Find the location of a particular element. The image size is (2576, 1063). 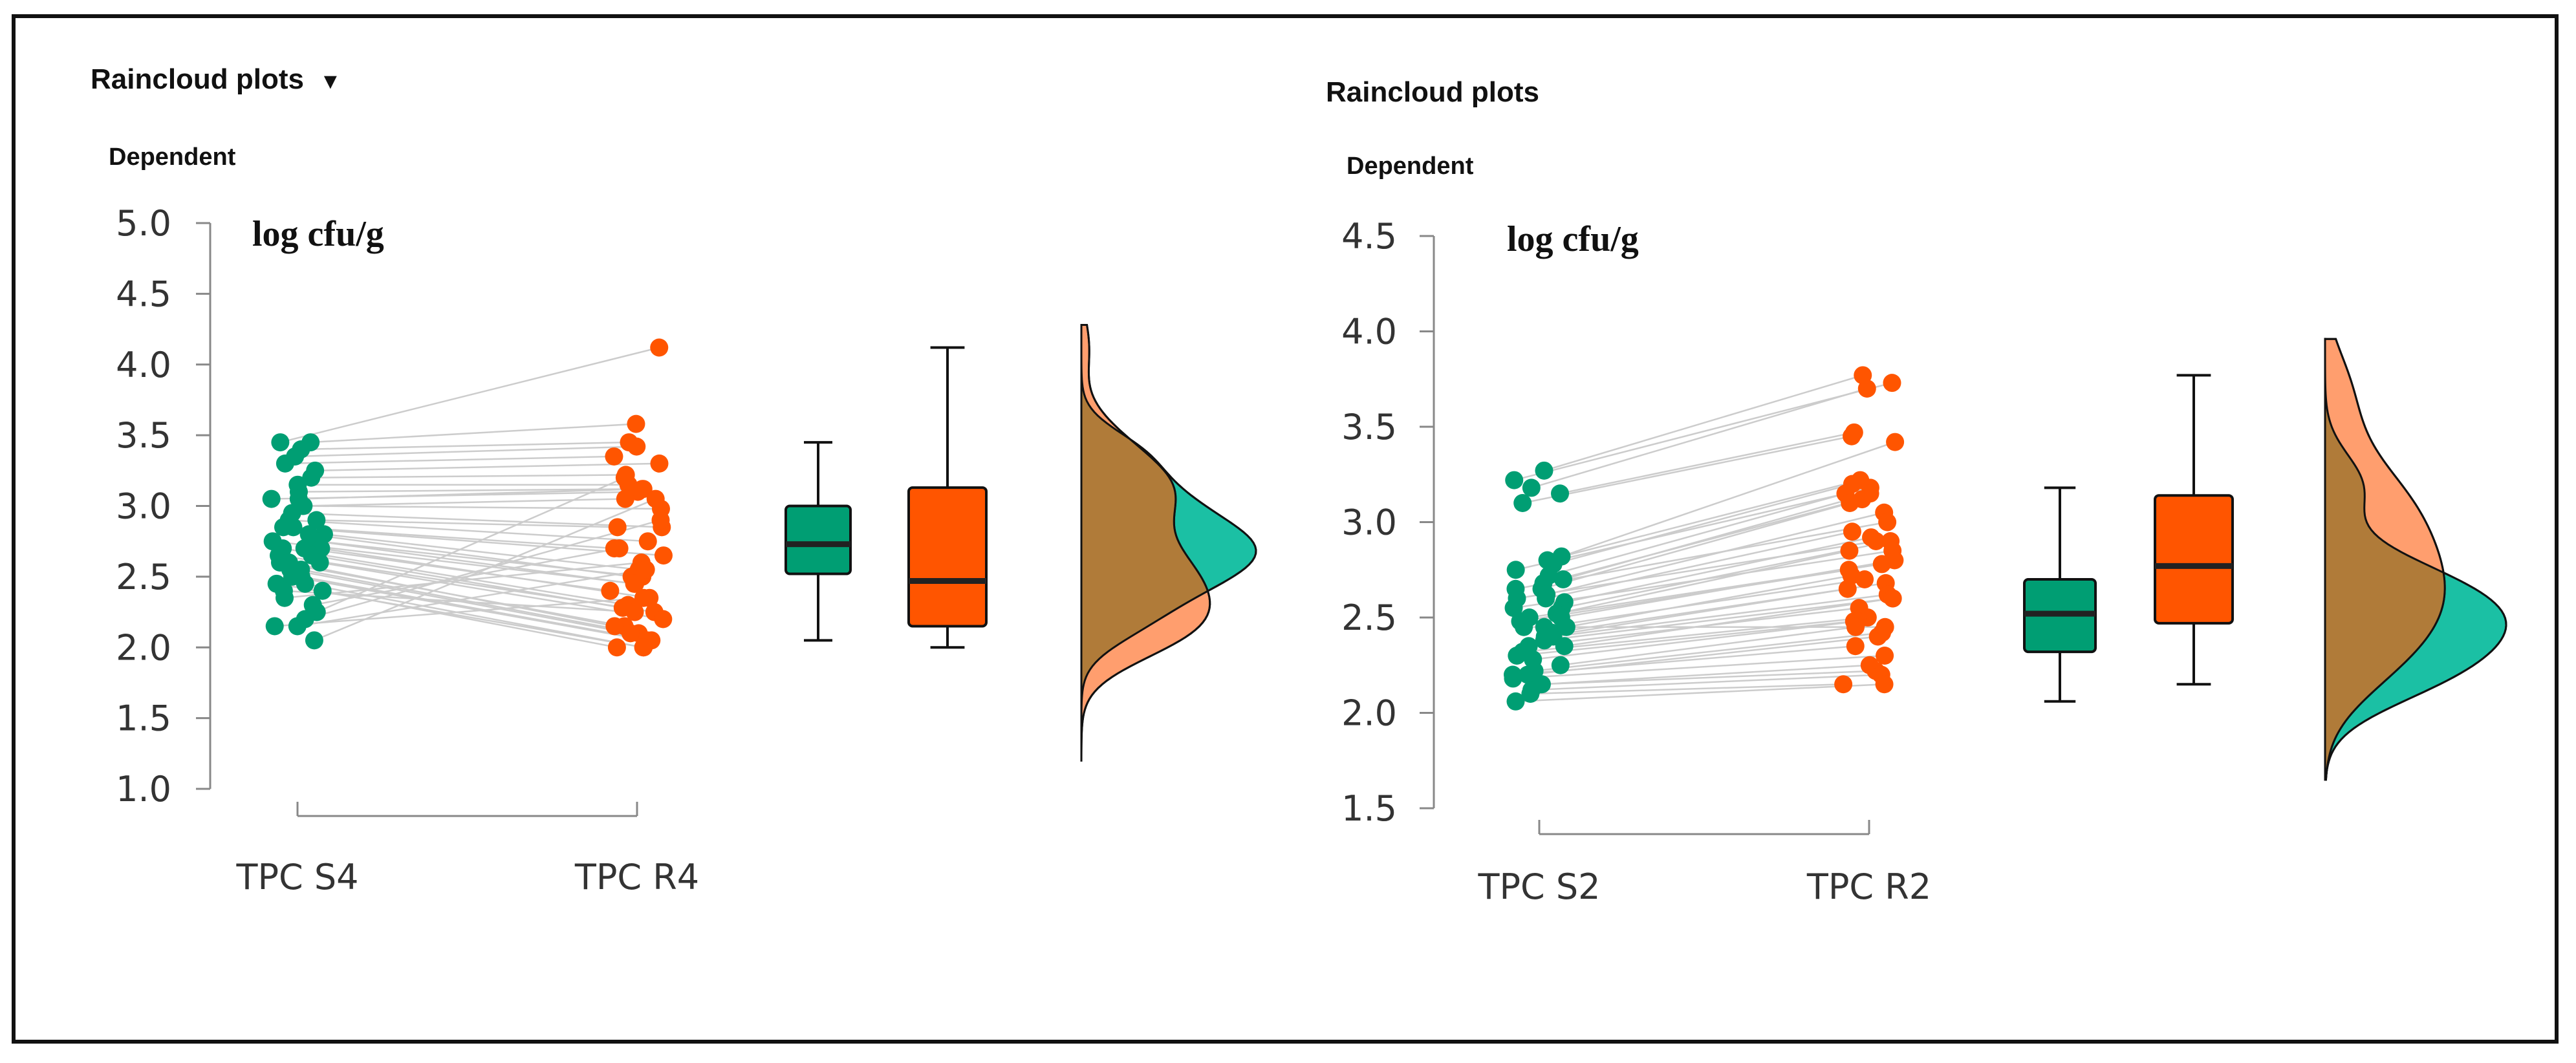

box-green is located at coordinates (818, 539).